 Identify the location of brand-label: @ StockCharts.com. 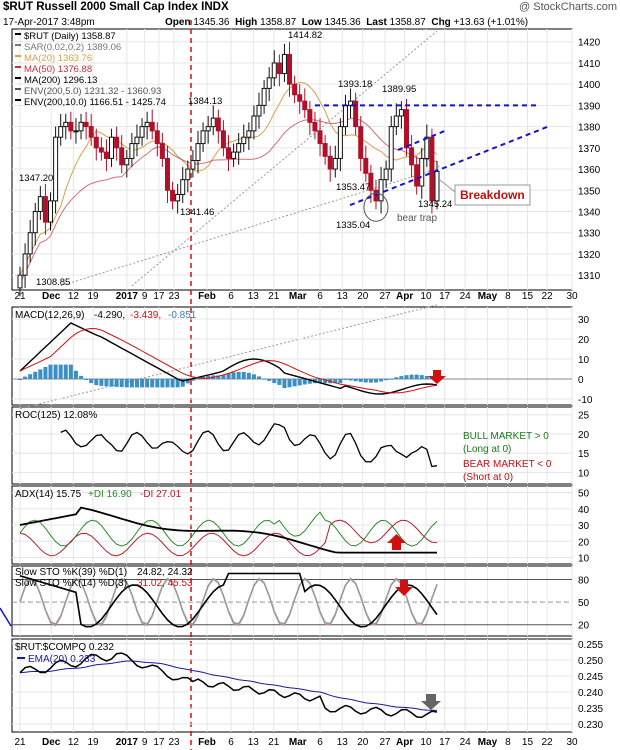
(568, 7).